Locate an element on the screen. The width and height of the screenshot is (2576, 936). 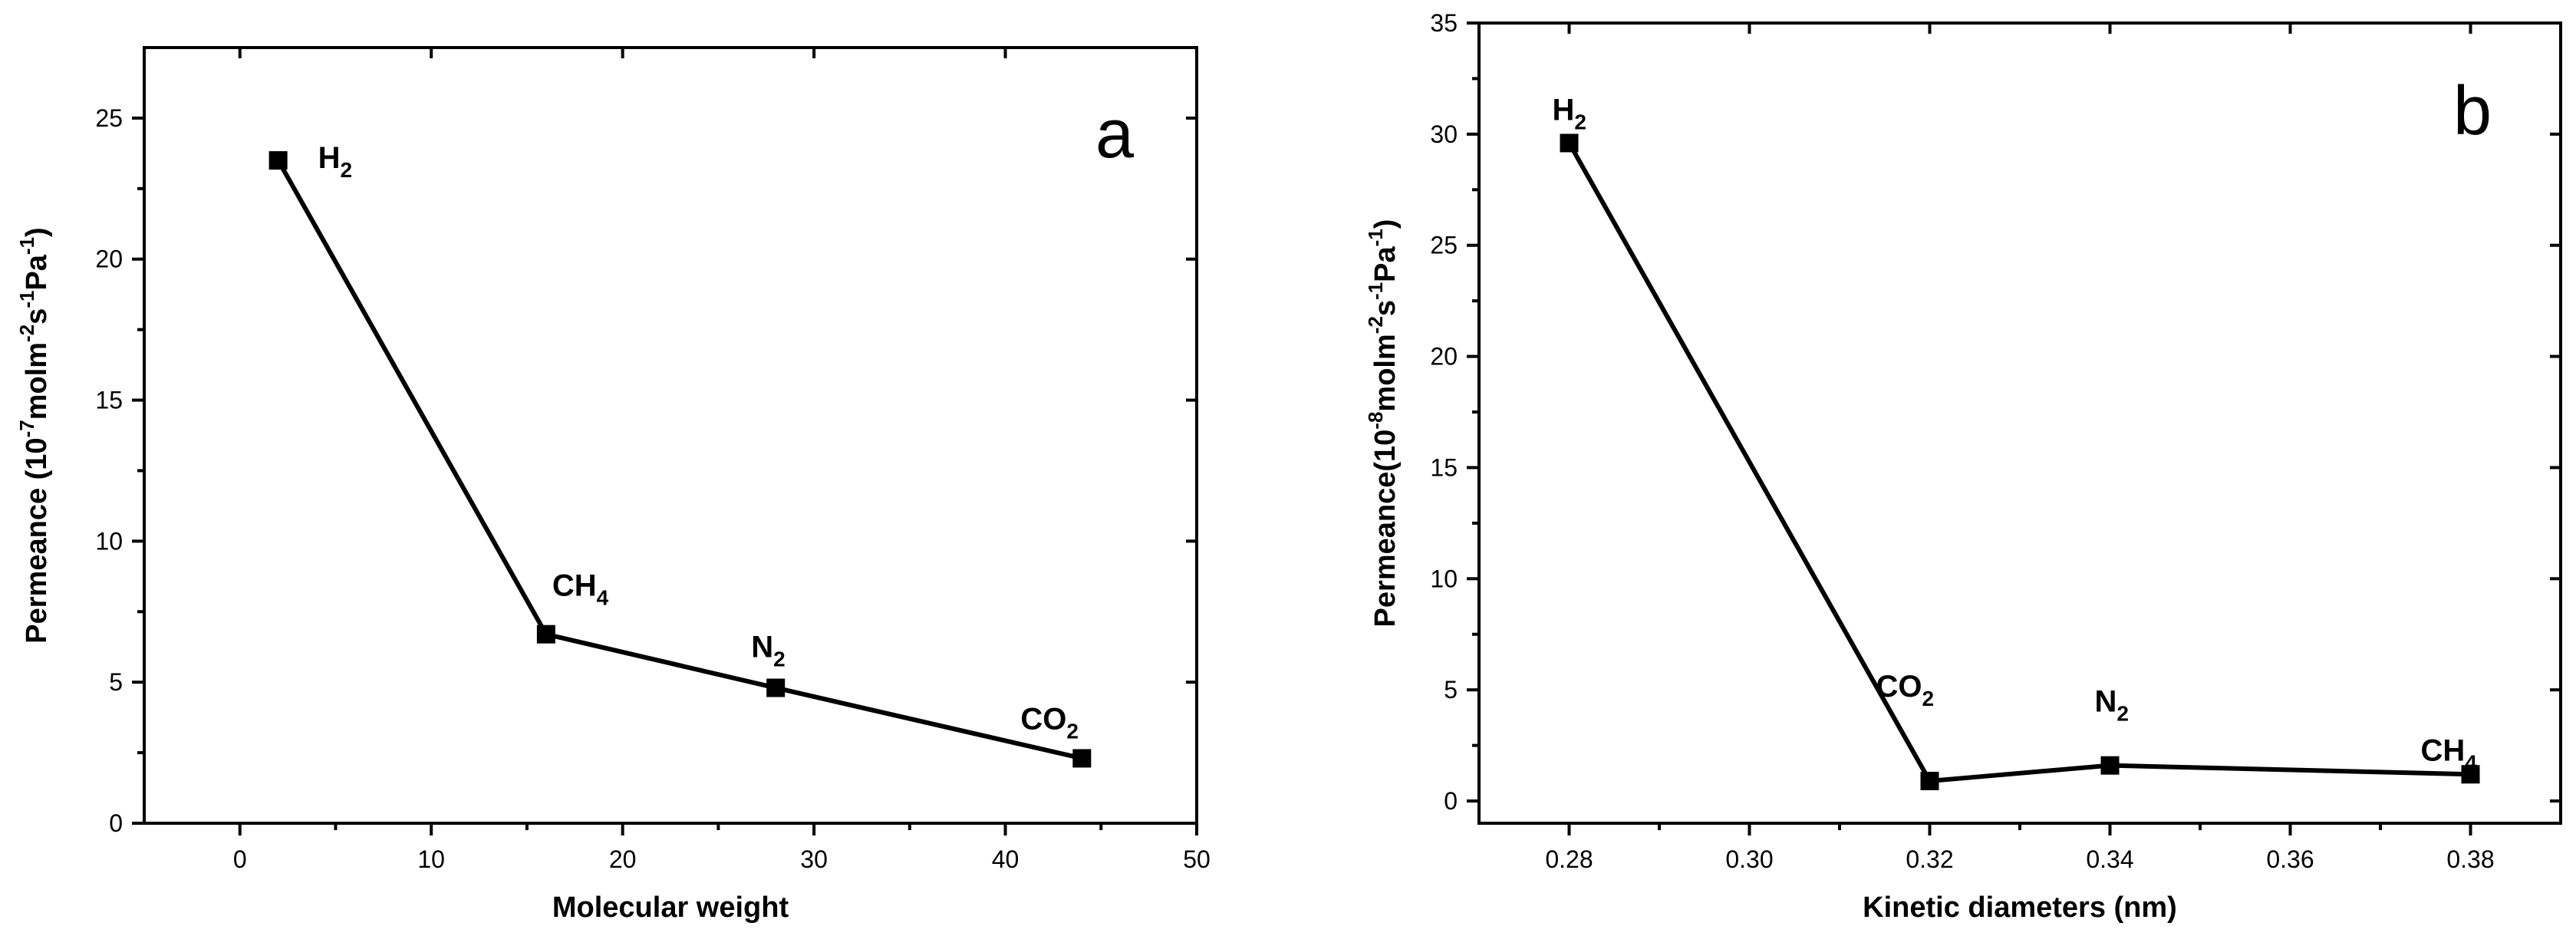
x-tick-label: 20 is located at coordinates (623, 859).